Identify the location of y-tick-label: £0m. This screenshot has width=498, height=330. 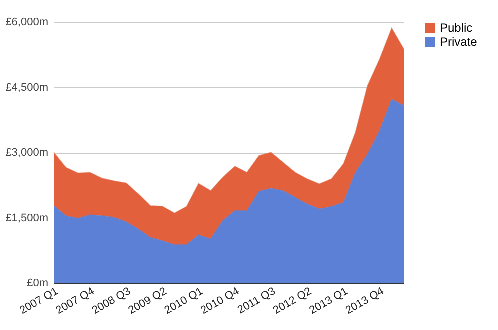
(37, 284).